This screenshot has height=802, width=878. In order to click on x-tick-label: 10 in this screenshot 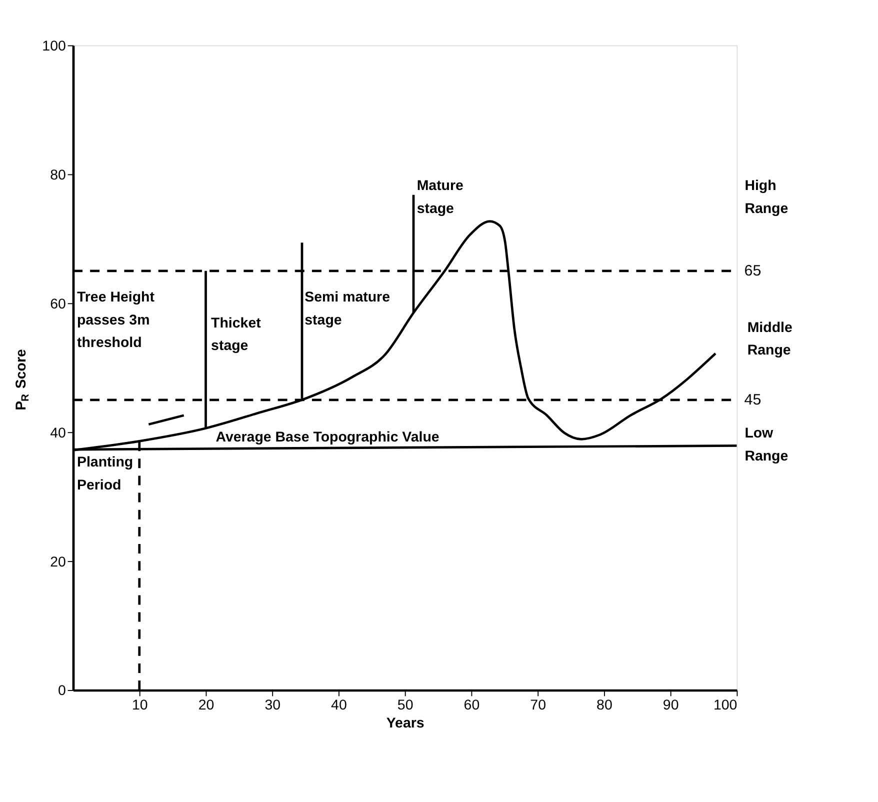, I will do `click(140, 705)`.